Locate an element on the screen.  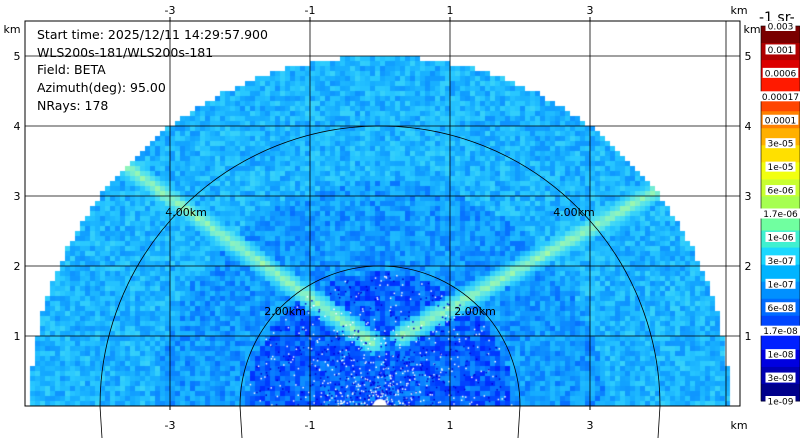
x-unit-label-top: km is located at coordinates (738, 10).